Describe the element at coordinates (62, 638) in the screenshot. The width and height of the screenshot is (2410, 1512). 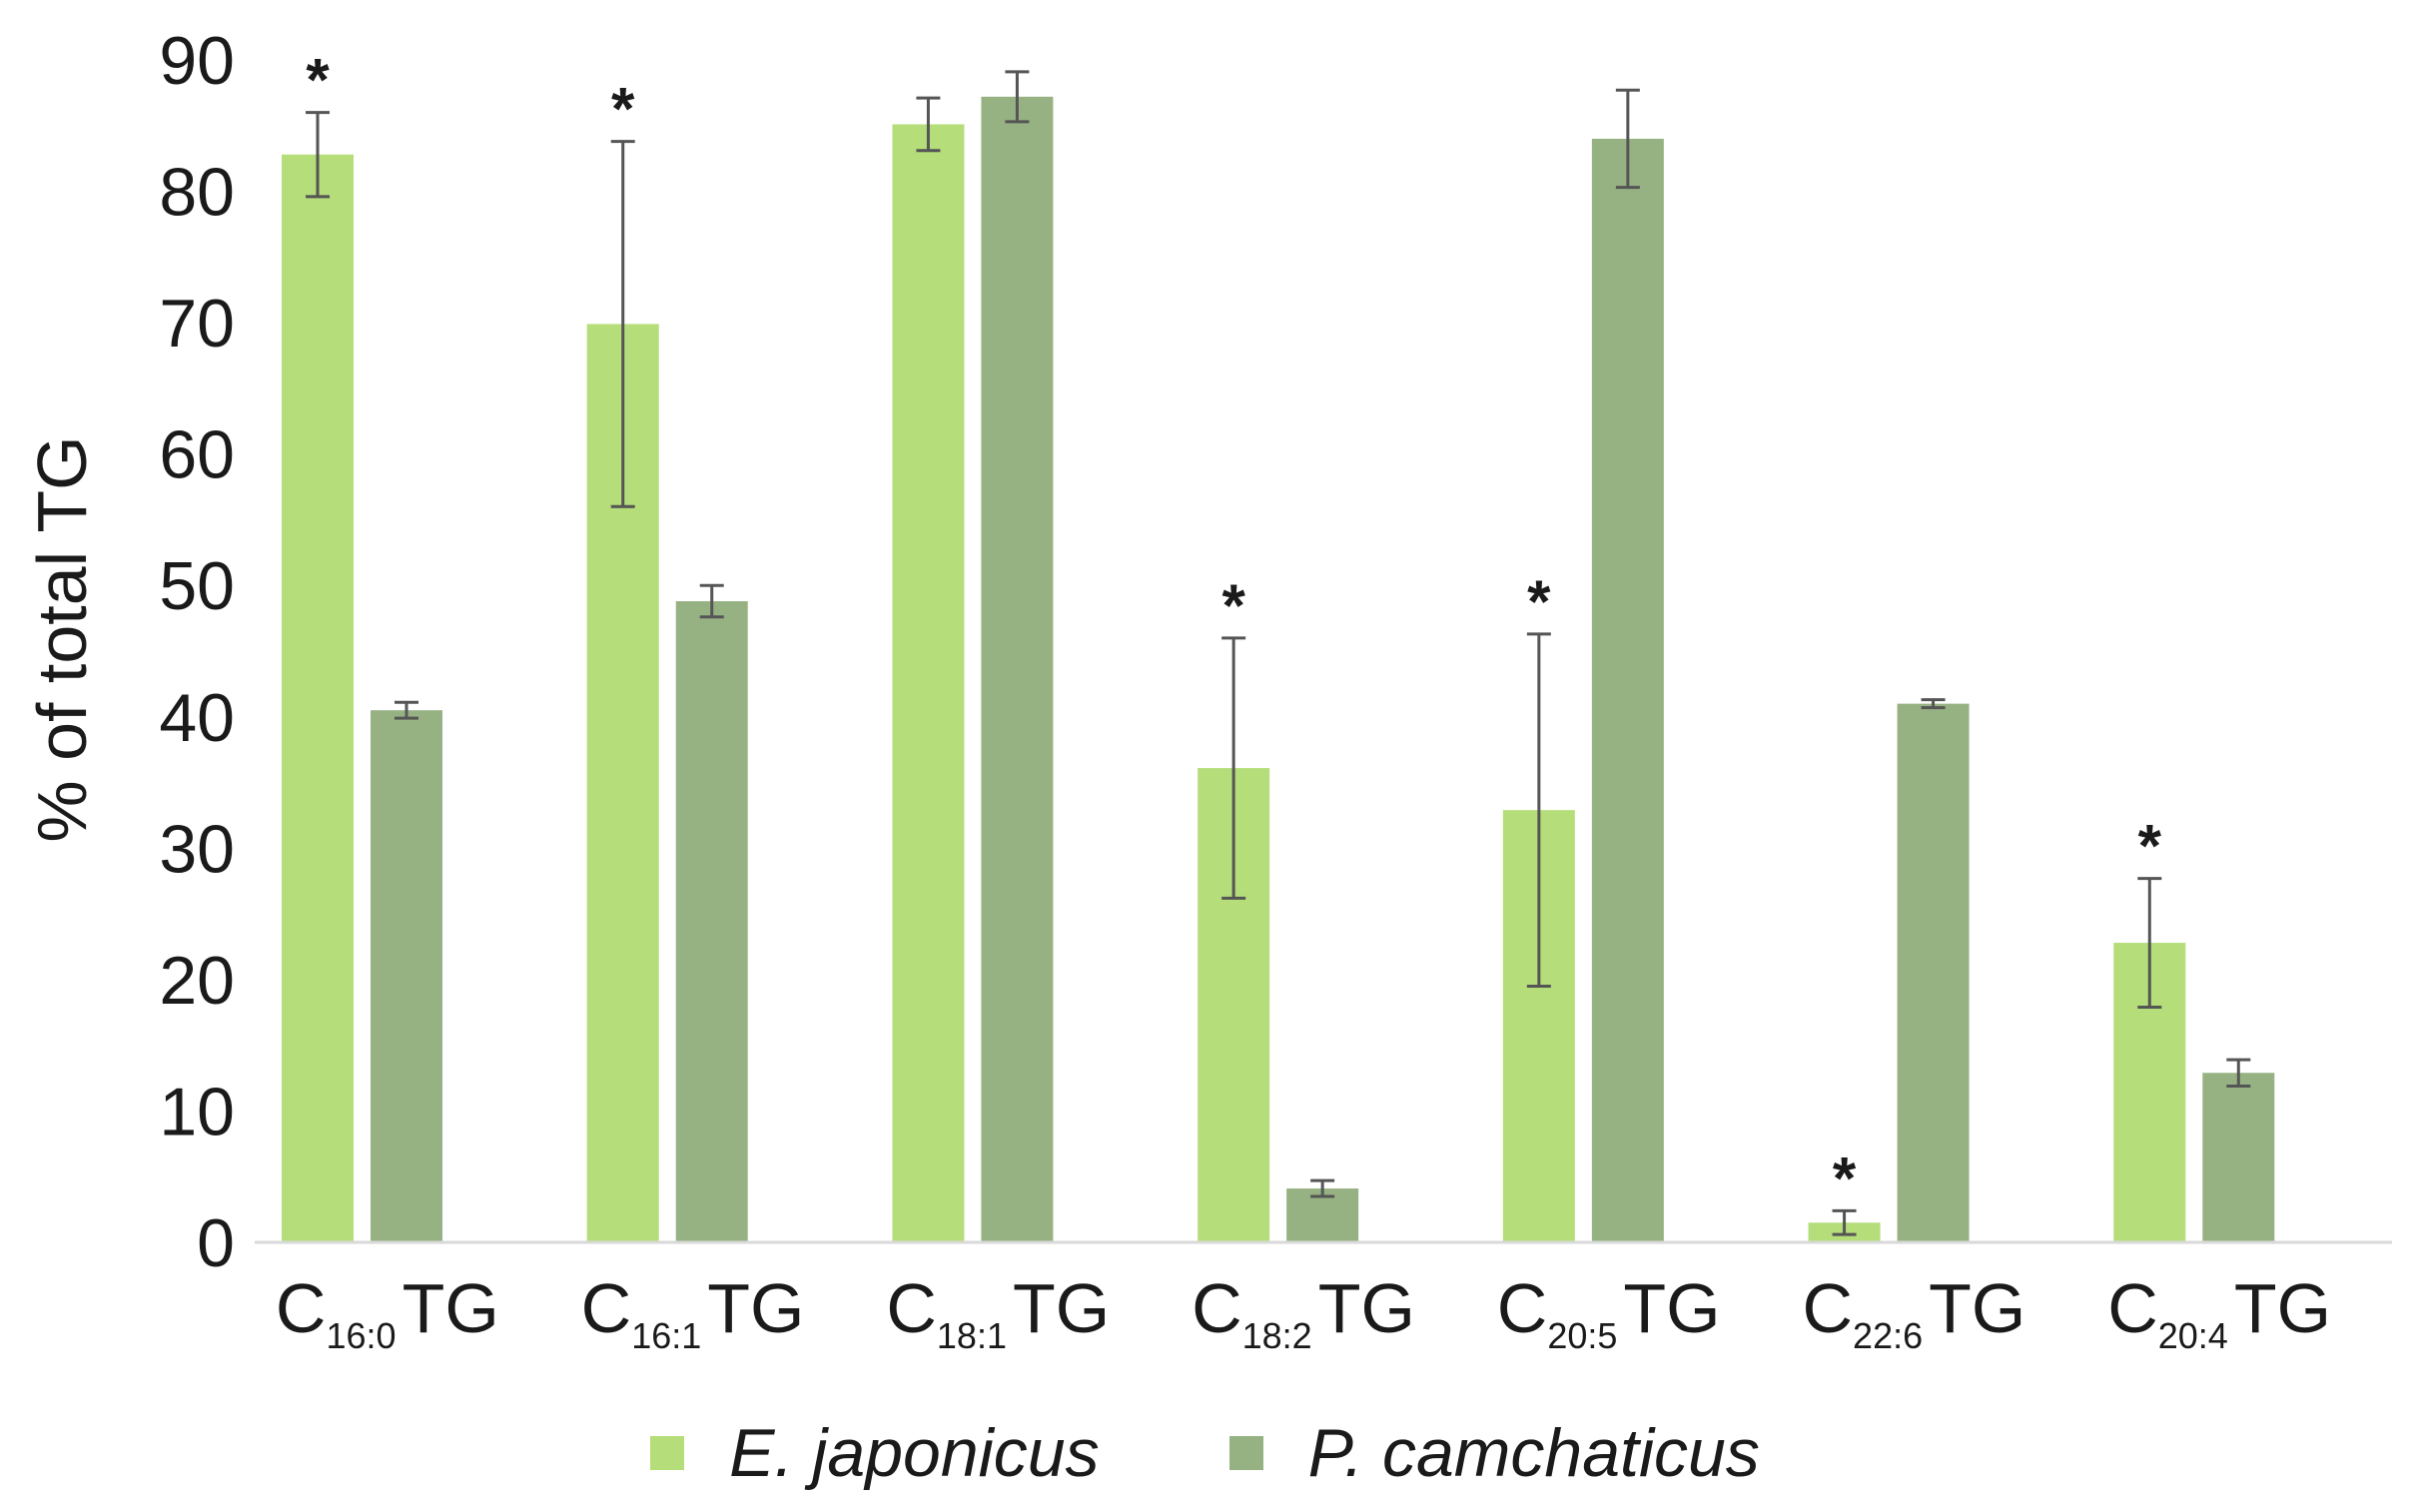
I see `y-axis-label: % of total TG` at that location.